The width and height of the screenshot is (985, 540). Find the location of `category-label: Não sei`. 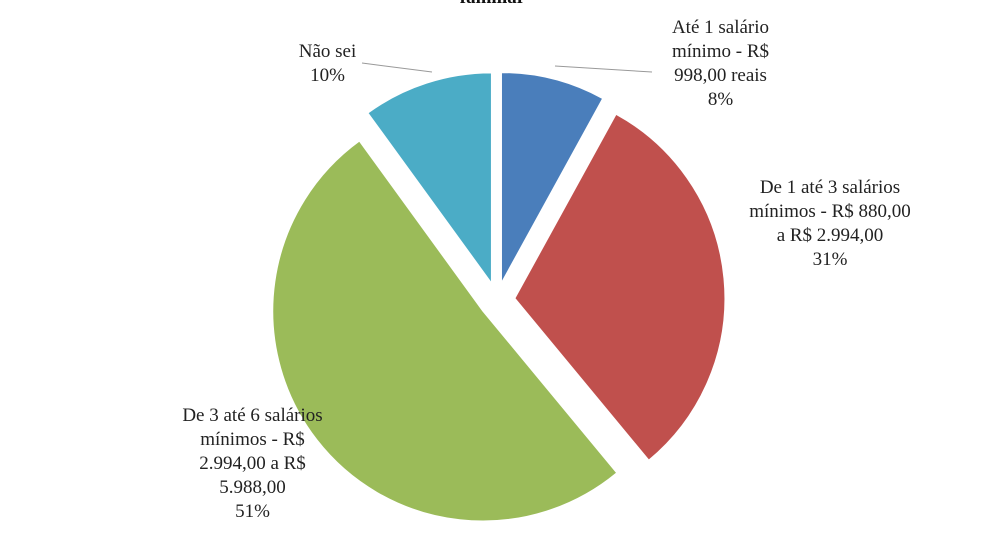

category-label: Não sei is located at coordinates (327, 51).